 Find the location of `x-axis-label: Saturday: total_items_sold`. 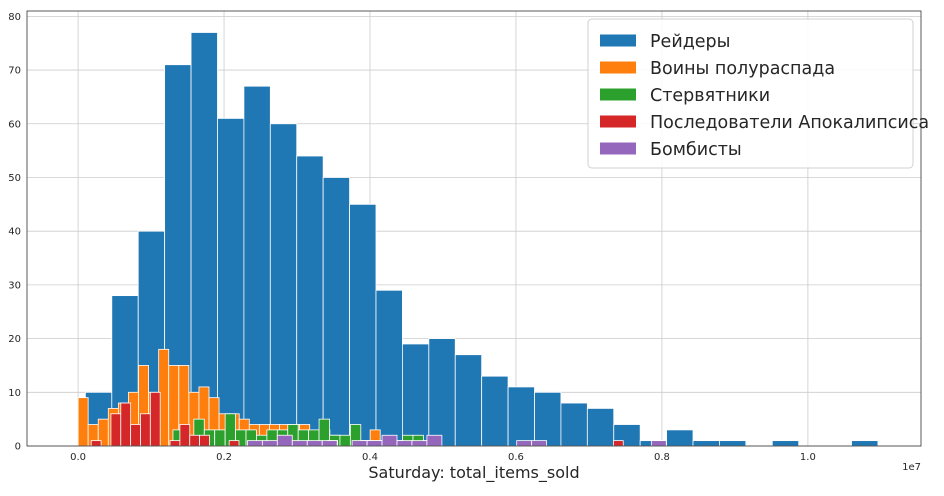

x-axis-label: Saturday: total_items_sold is located at coordinates (473, 473).